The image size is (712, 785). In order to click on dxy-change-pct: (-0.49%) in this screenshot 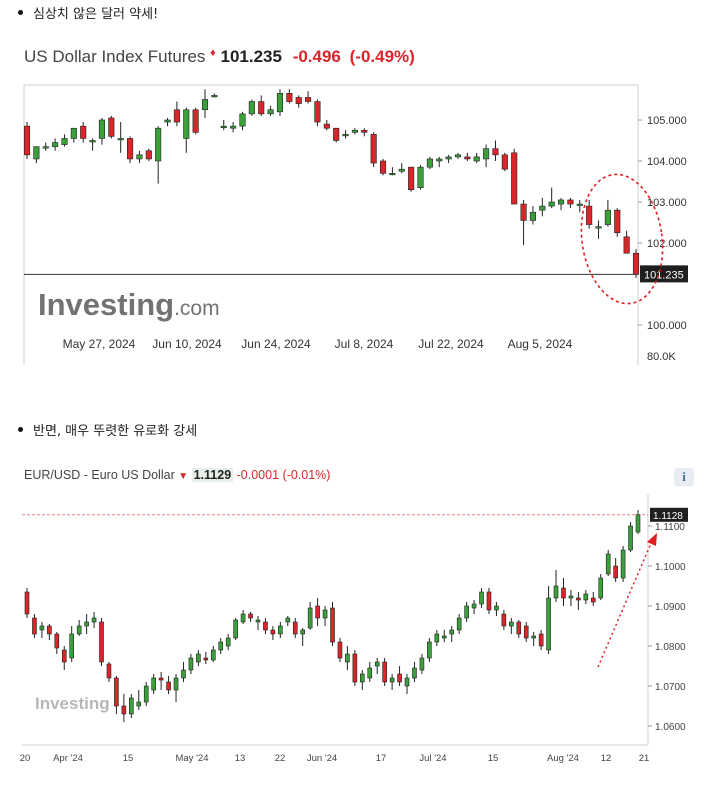, I will do `click(382, 56)`.